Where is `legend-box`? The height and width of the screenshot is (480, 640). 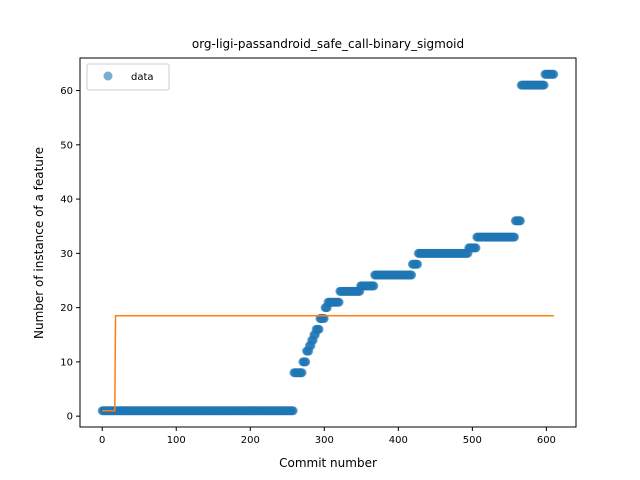 legend-box is located at coordinates (128, 77).